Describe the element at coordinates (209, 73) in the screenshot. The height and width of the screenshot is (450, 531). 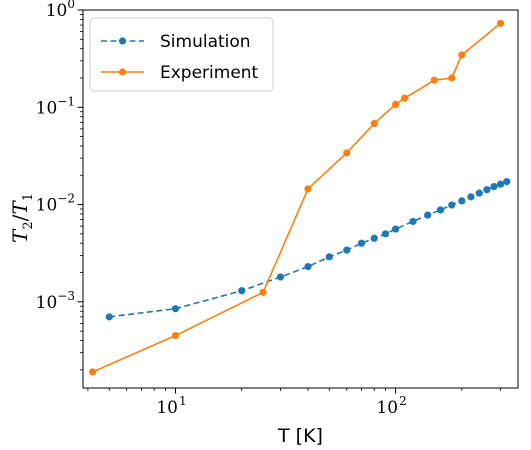
I see `experiment-legend-label: Experiment` at that location.